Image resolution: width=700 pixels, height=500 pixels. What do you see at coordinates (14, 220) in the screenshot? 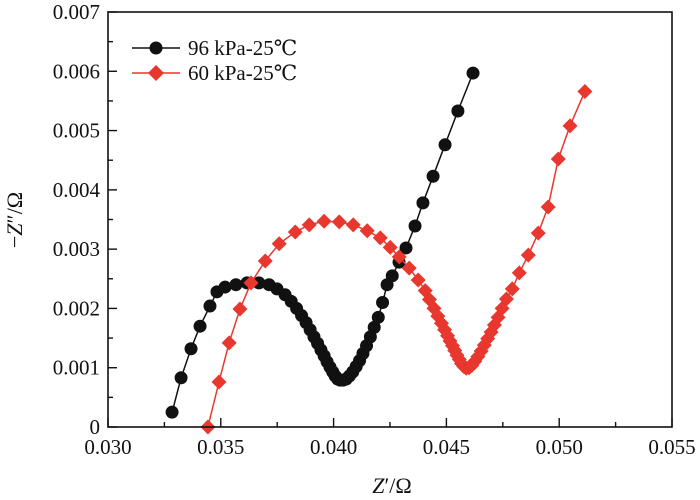
I see `y-axis-title: −Z″/Ω` at bounding box center [14, 220].